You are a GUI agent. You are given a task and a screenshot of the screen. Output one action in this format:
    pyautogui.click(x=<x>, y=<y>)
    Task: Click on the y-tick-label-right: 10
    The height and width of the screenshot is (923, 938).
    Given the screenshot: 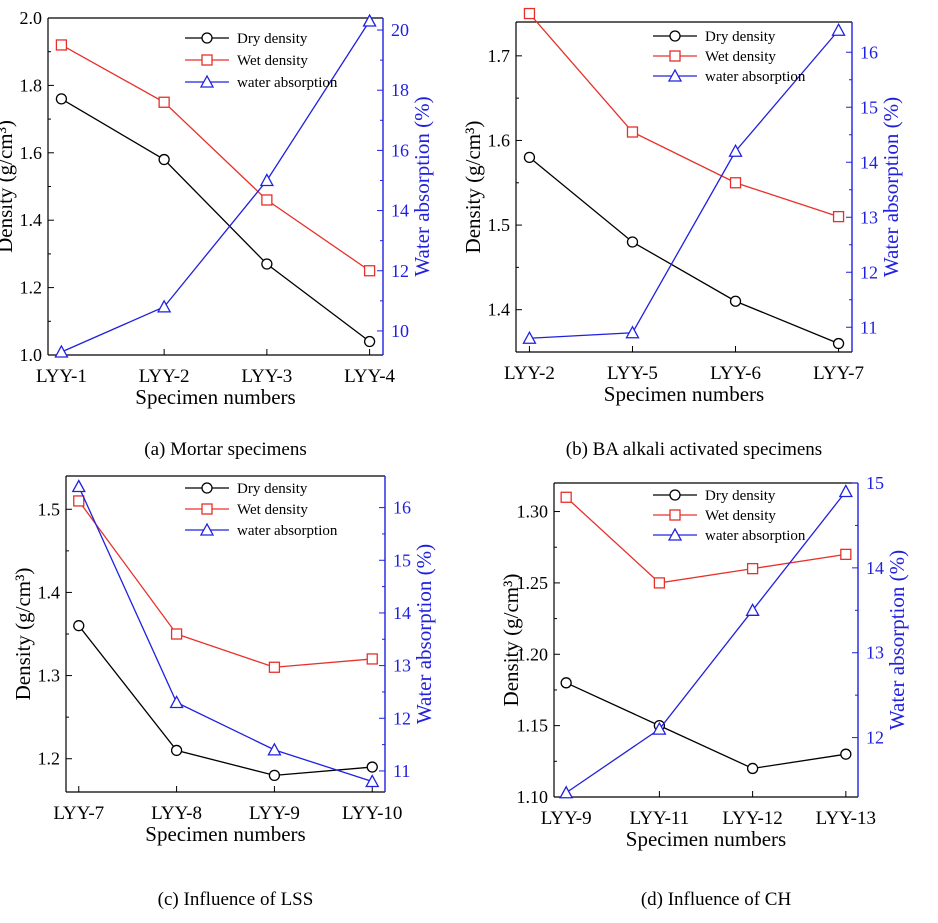 What is the action you would take?
    pyautogui.click(x=400, y=331)
    